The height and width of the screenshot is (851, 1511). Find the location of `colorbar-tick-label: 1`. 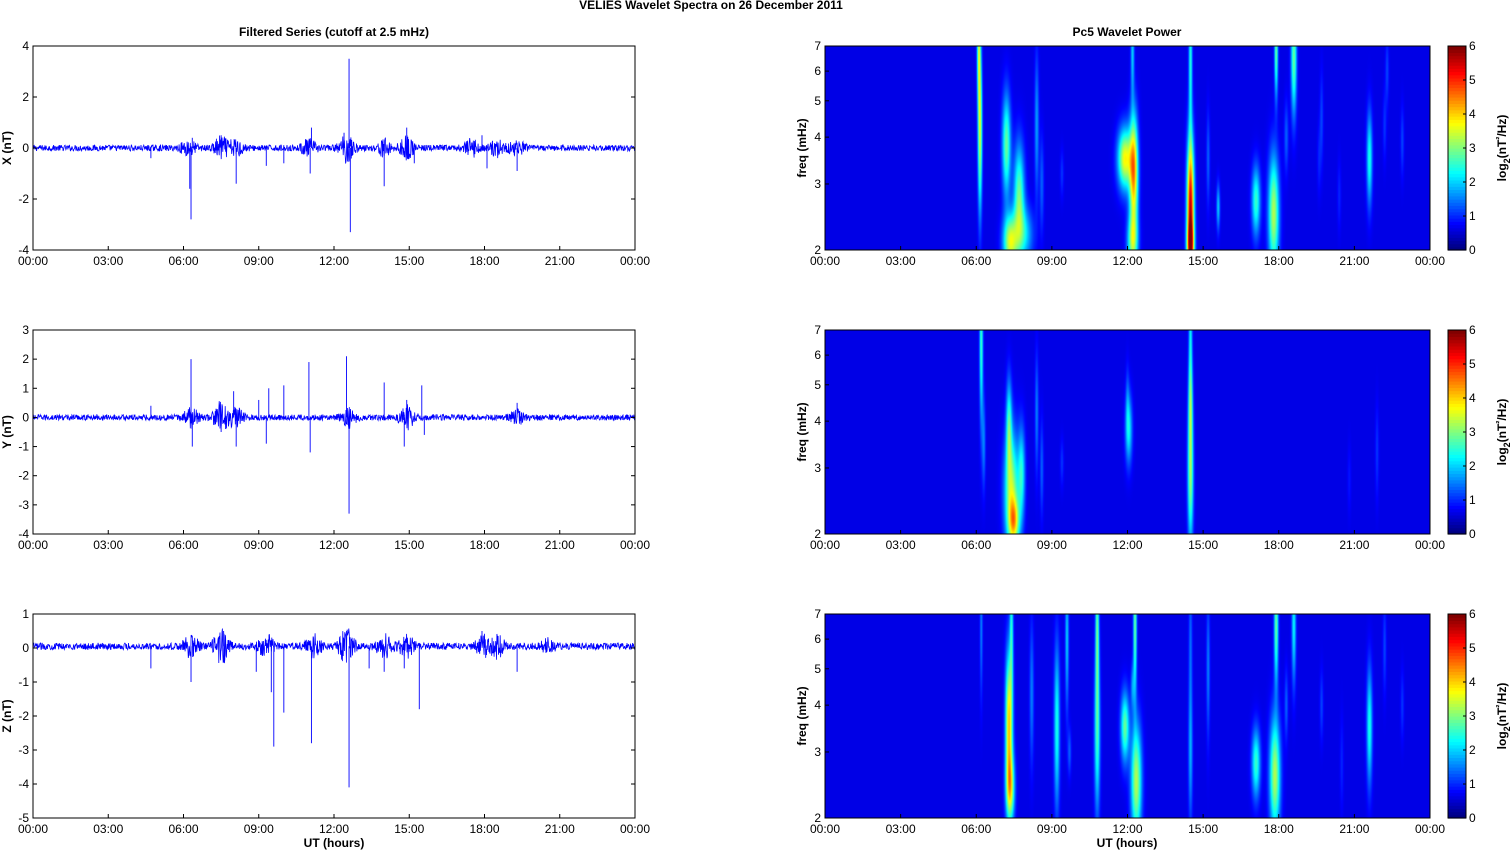

colorbar-tick-label: 1 is located at coordinates (1472, 784).